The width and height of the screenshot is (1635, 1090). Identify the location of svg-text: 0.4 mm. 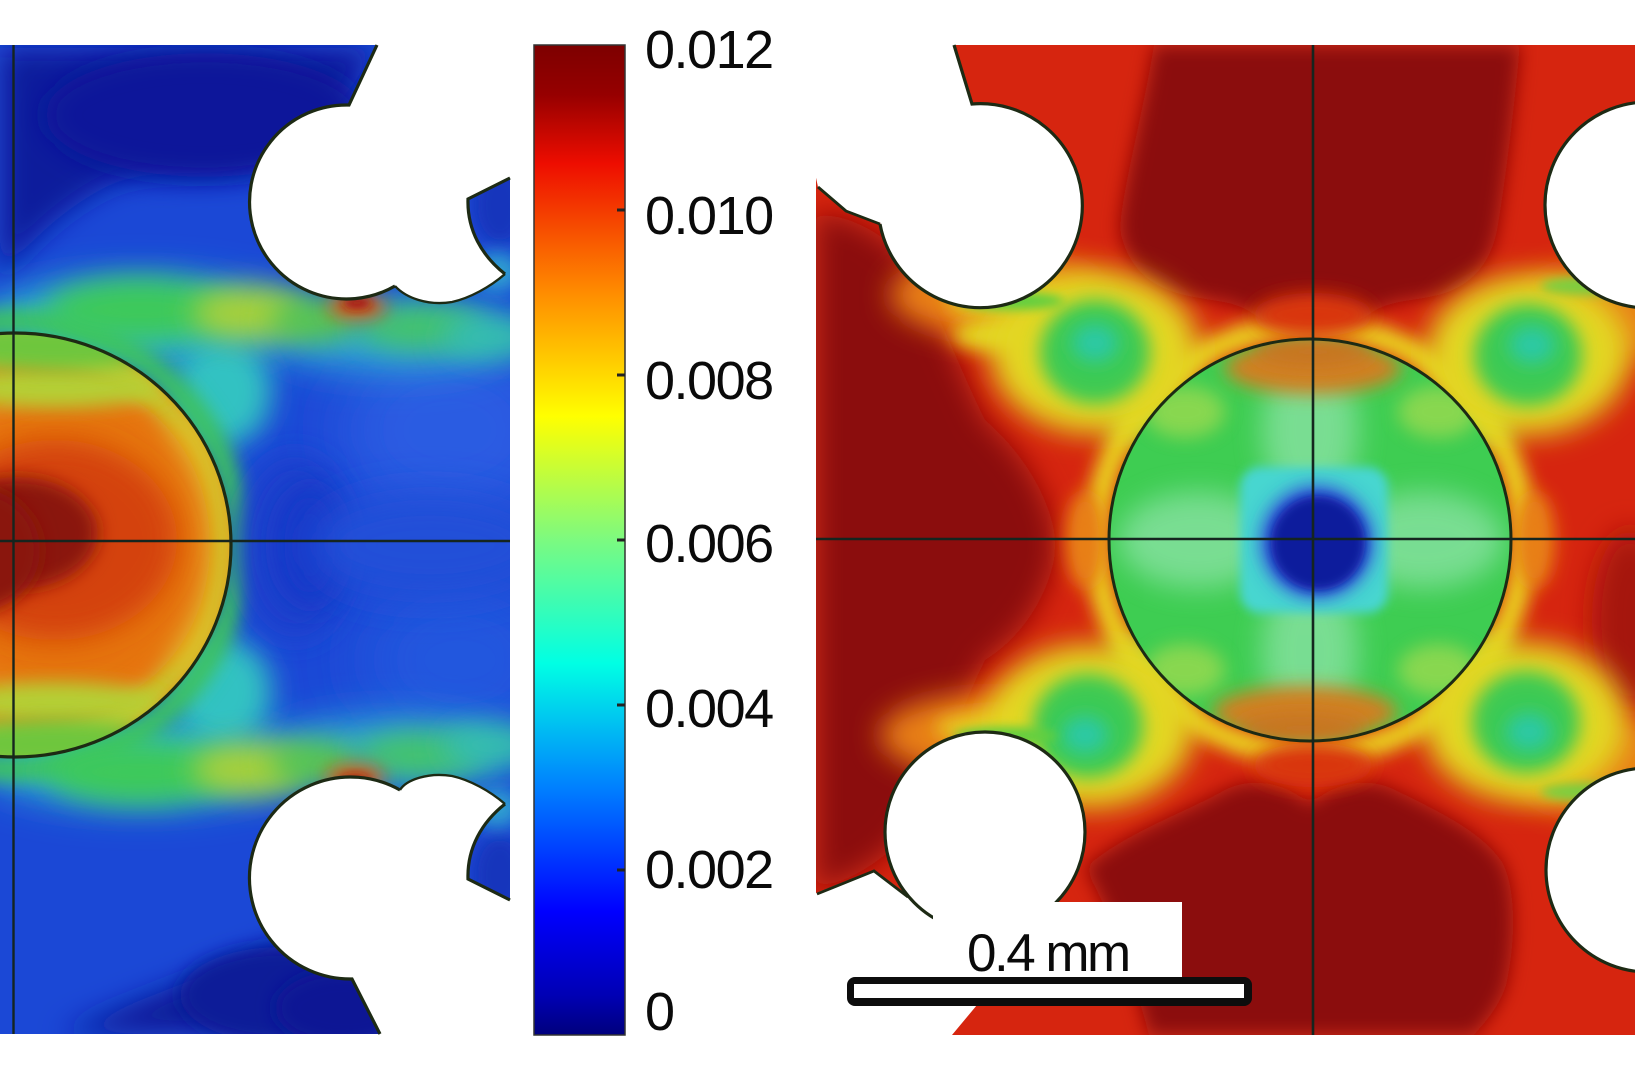
(1048, 953).